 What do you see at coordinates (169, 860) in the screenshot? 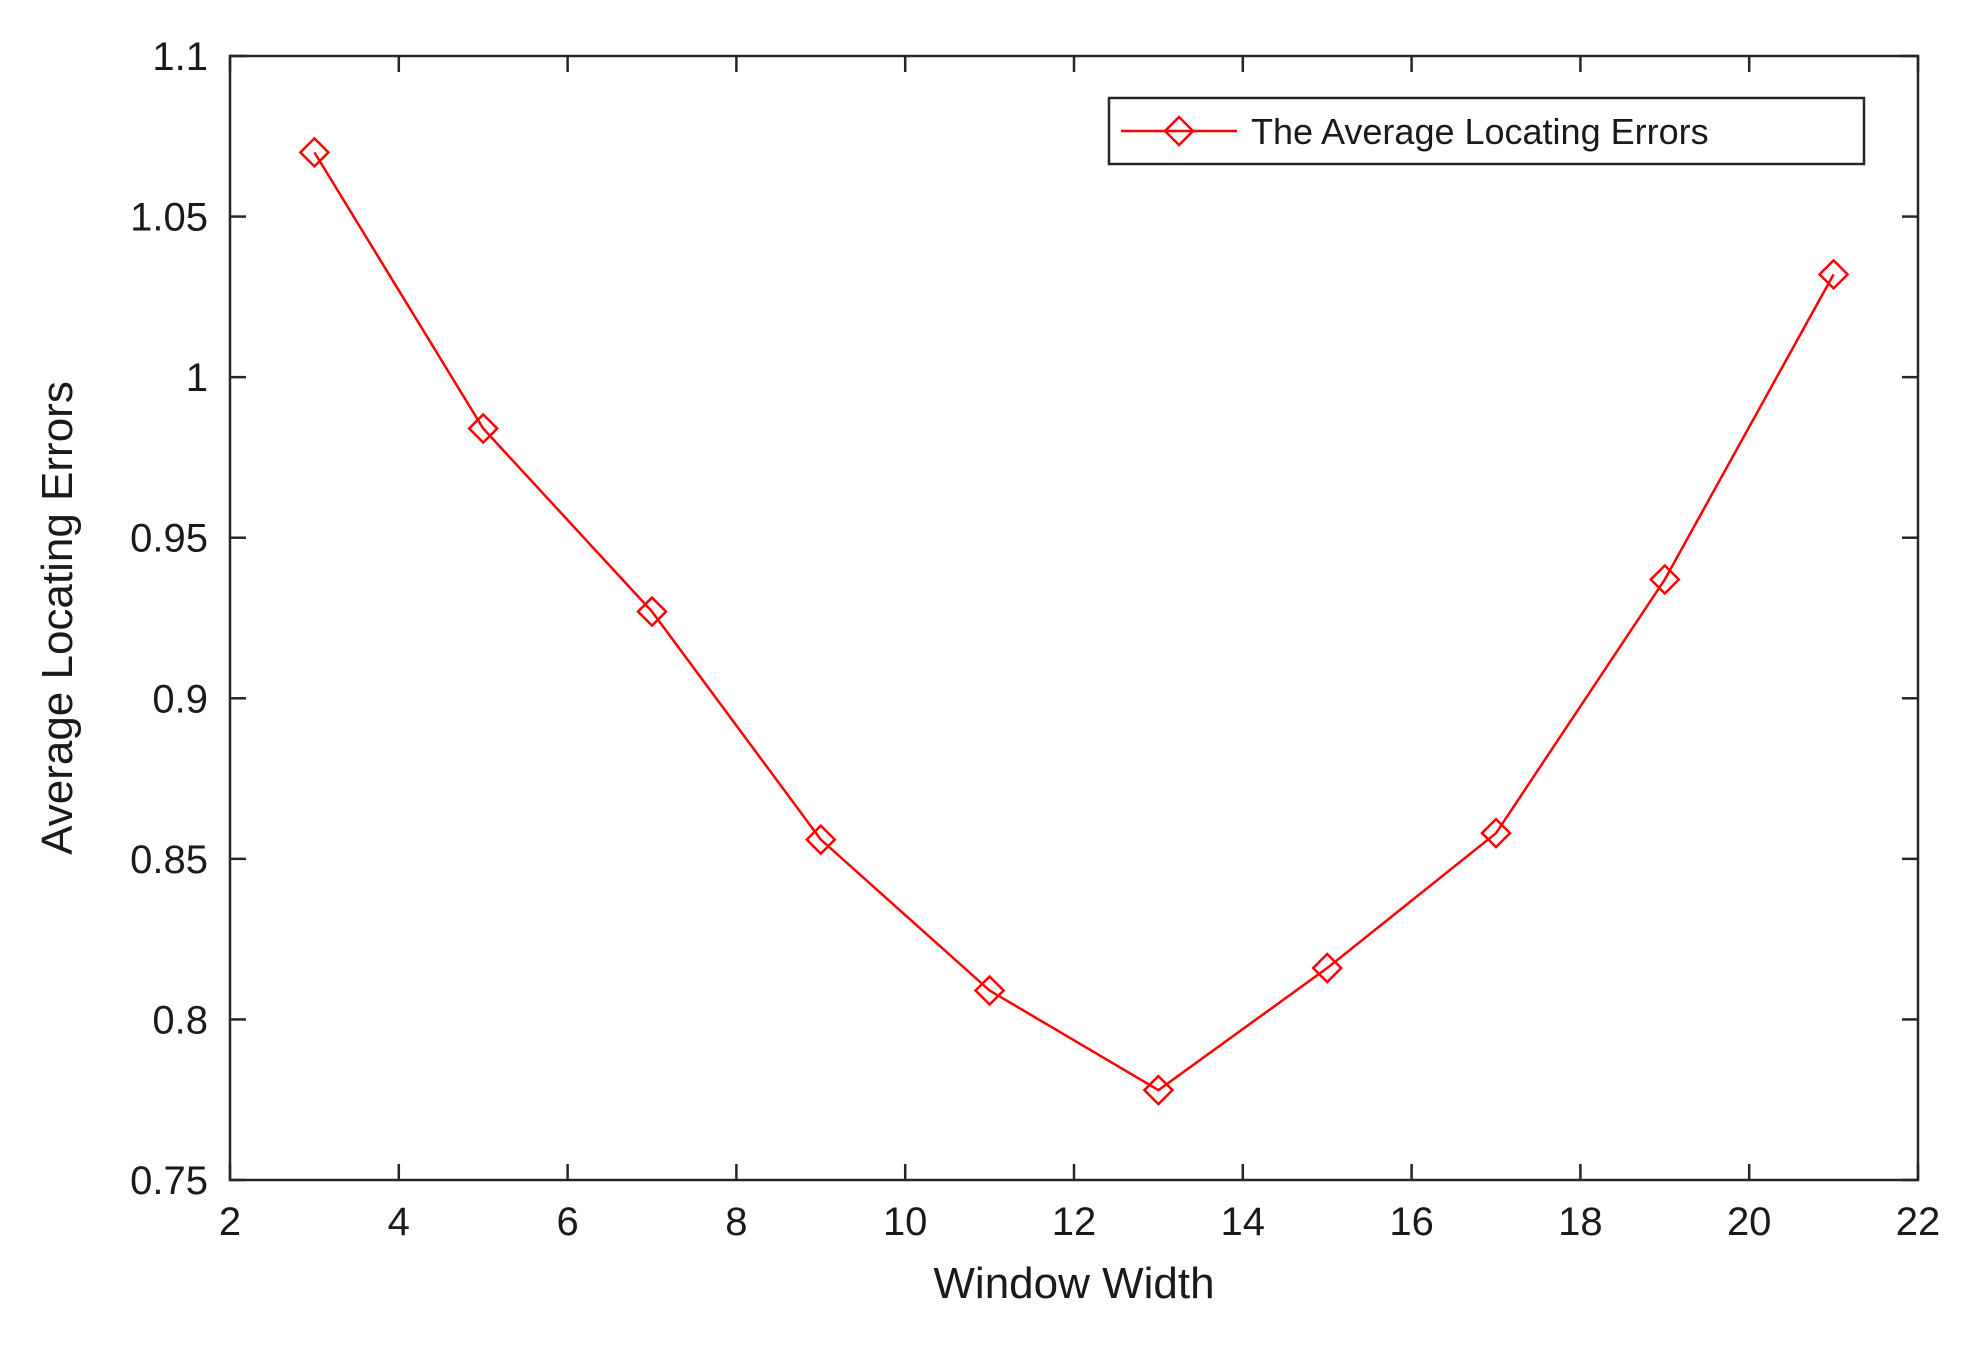
I see `y-tick-label: 0.85` at bounding box center [169, 860].